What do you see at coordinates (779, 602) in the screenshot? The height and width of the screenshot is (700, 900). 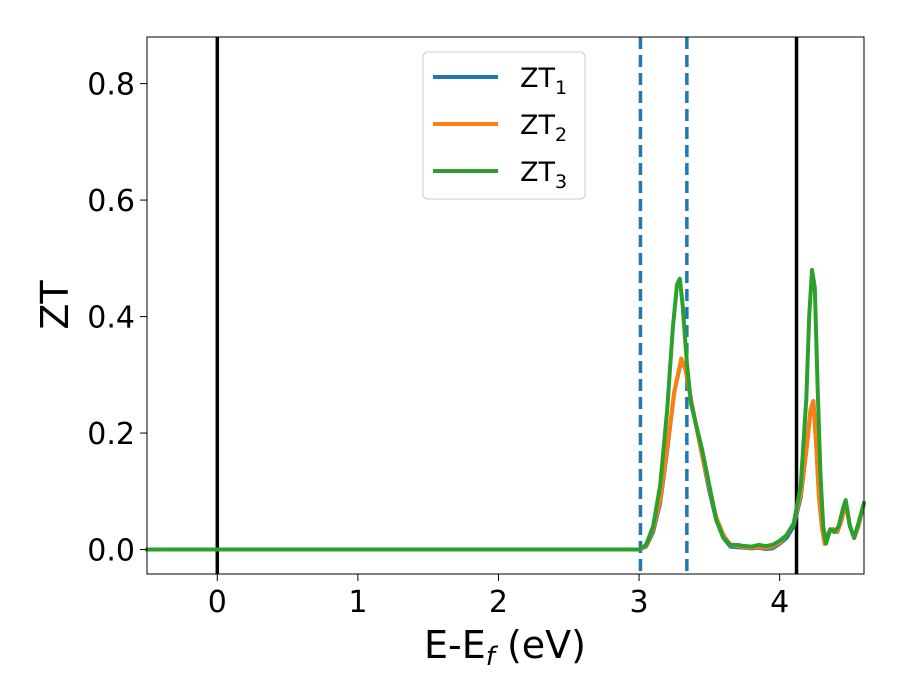 I see `x-tick-label: 4` at bounding box center [779, 602].